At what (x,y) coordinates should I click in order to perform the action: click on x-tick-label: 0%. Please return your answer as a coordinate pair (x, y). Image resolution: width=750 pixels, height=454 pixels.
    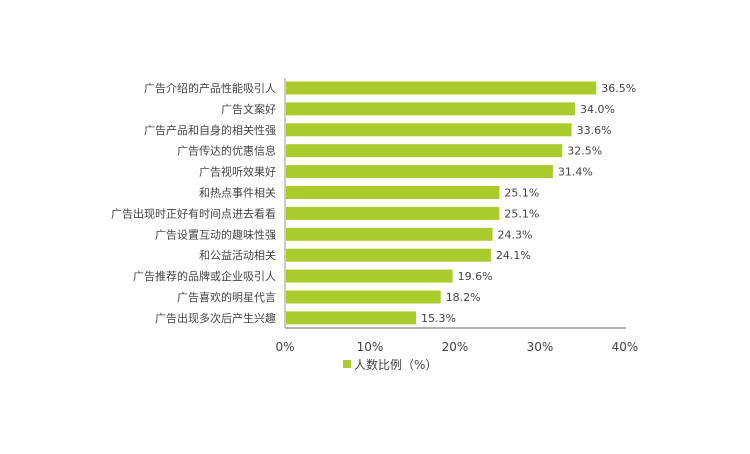
    Looking at the image, I should click on (284, 347).